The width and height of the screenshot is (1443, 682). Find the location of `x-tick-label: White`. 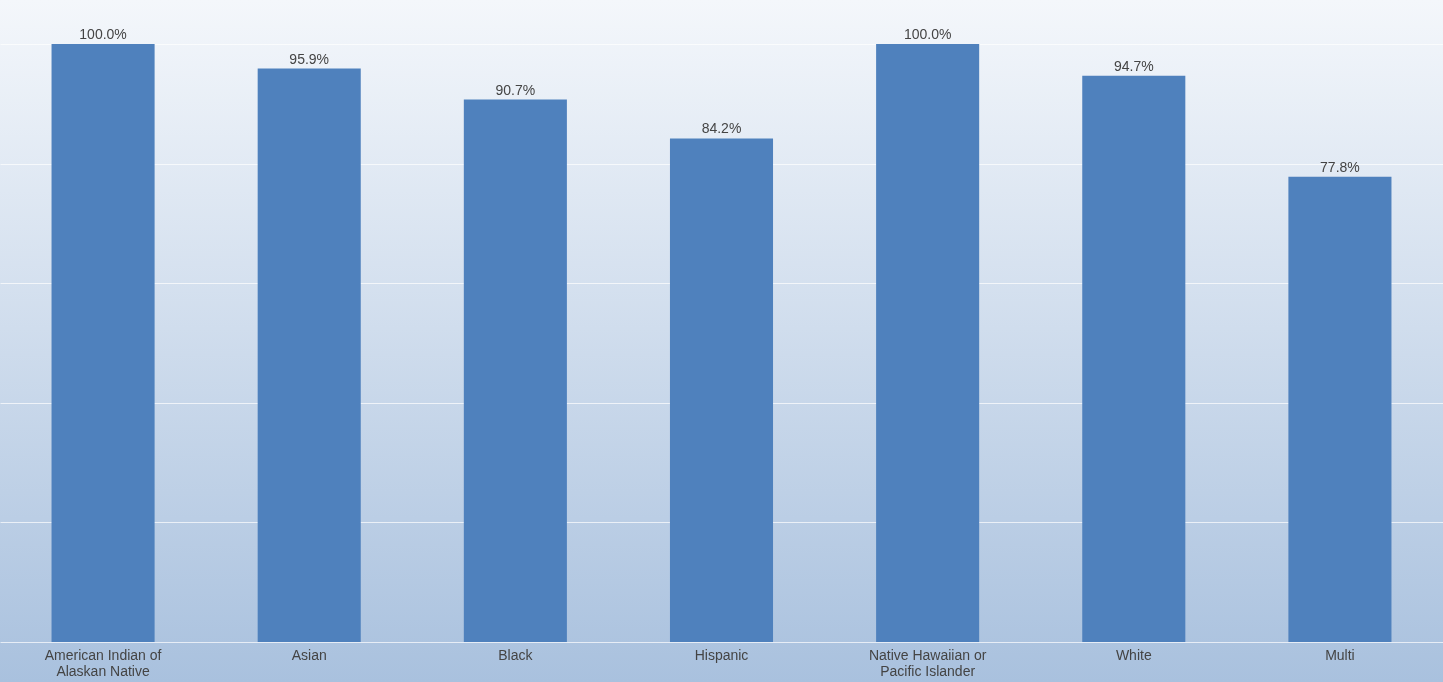

x-tick-label: White is located at coordinates (1133, 654).